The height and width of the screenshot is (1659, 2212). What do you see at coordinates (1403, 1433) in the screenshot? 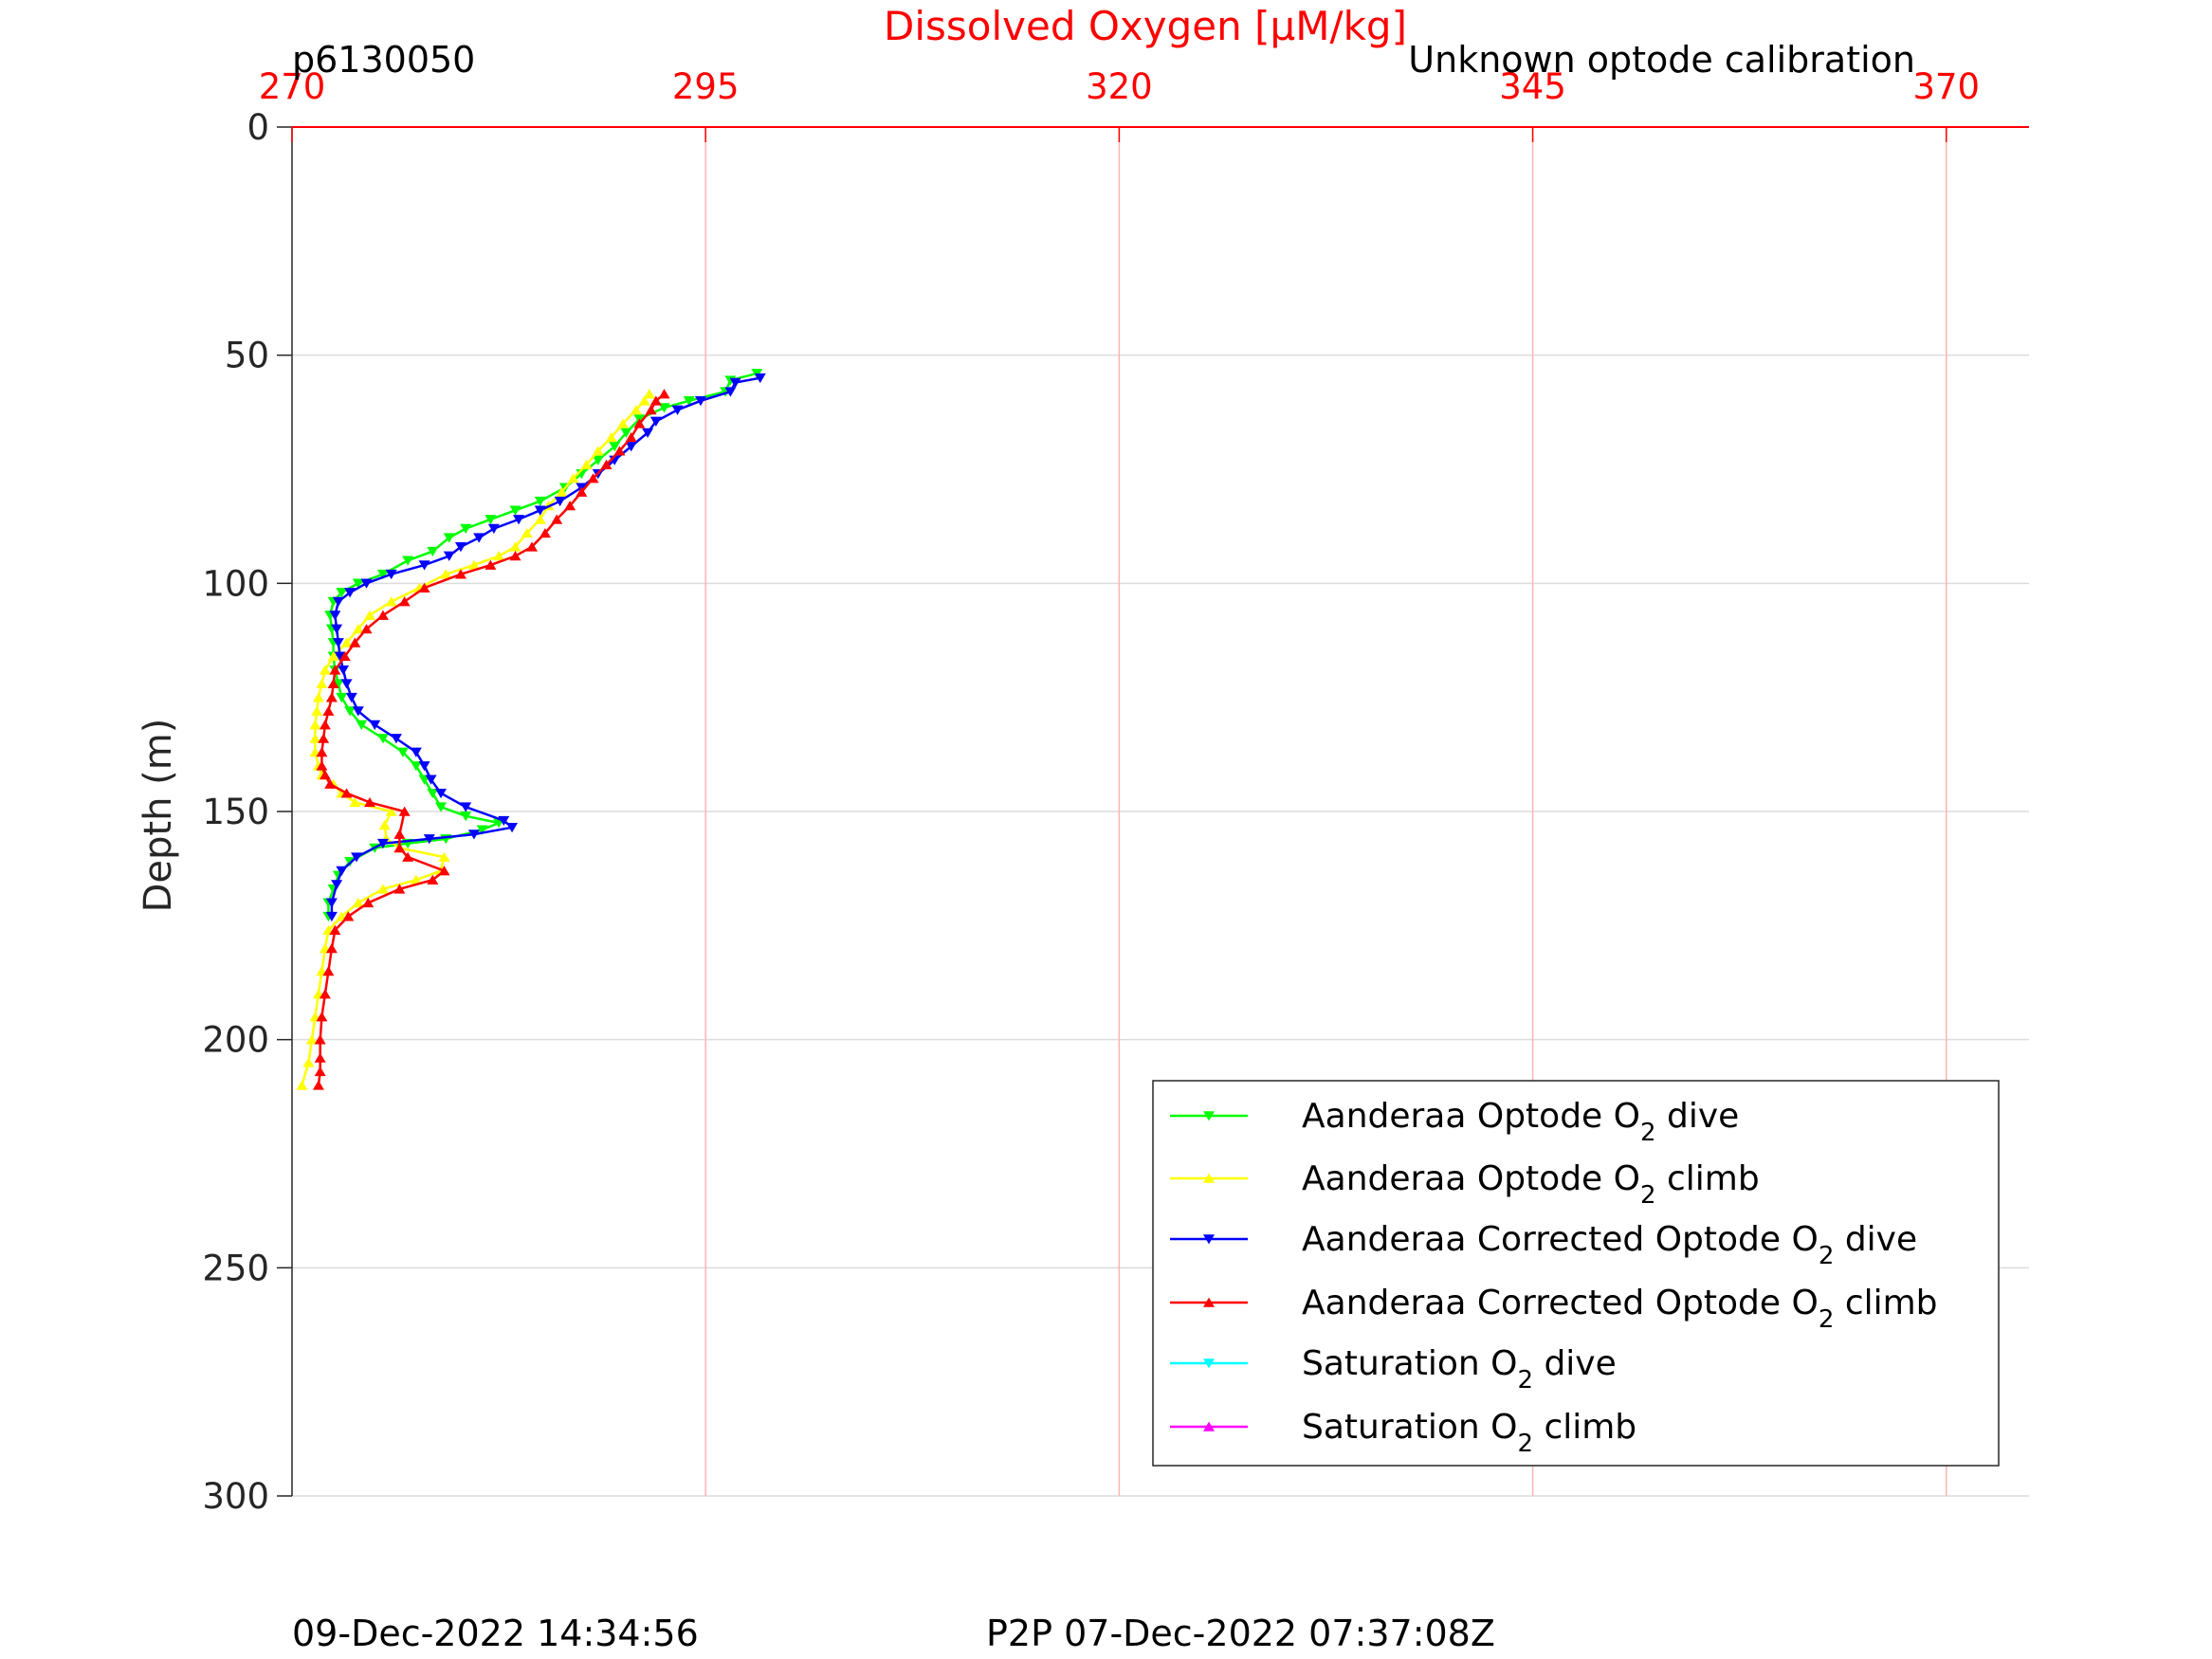
I see `legend-item: Saturation O2 climb` at bounding box center [1403, 1433].